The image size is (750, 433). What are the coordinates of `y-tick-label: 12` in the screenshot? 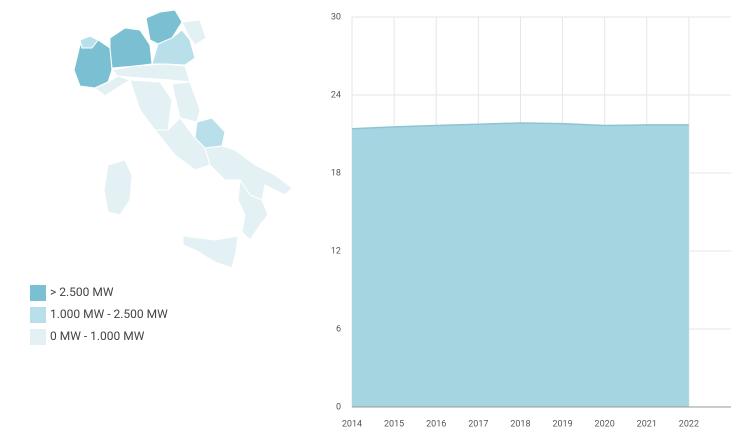 It's located at (336, 251).